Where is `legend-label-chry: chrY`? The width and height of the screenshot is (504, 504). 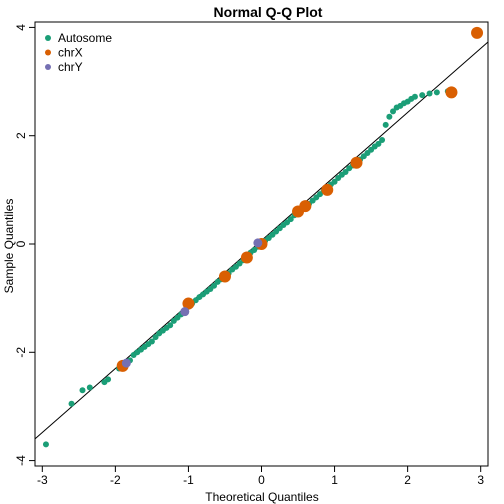
legend-label-chry: chrY is located at coordinates (70, 67).